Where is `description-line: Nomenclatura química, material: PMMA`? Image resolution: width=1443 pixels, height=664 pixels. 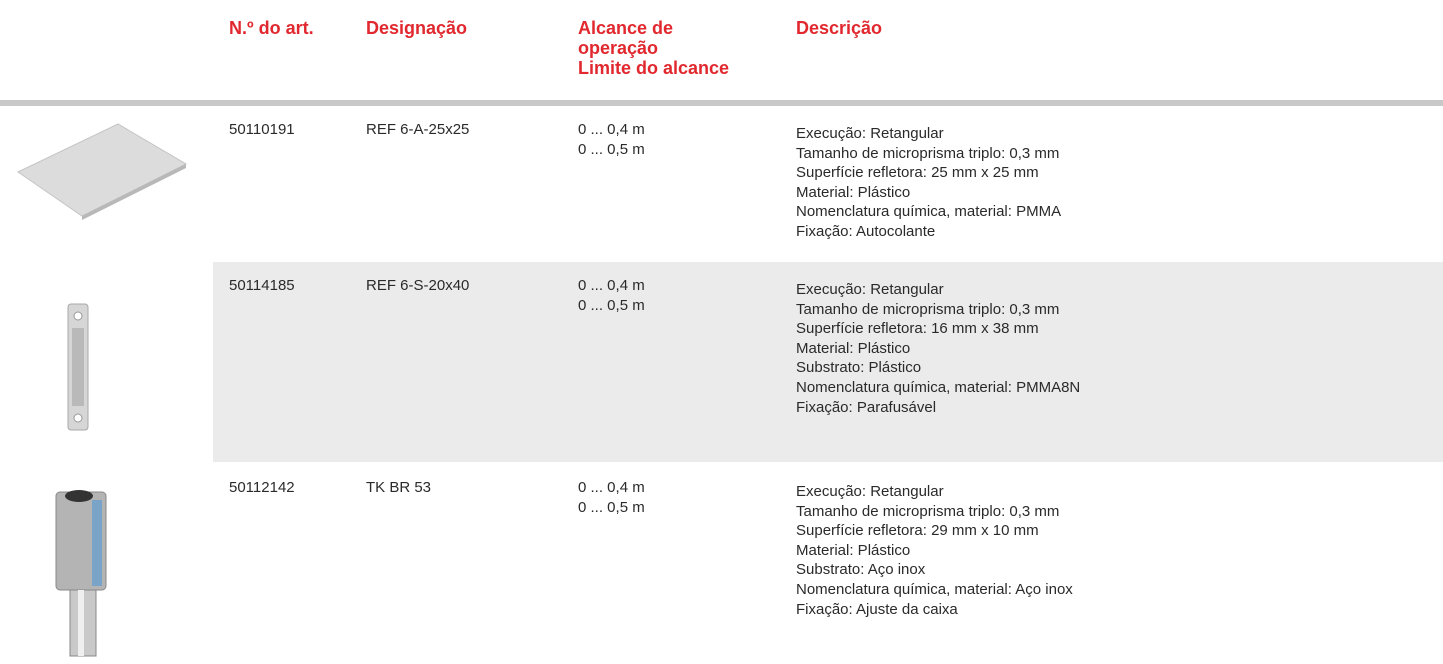
description-line: Nomenclatura química, material: PMMA is located at coordinates (929, 212).